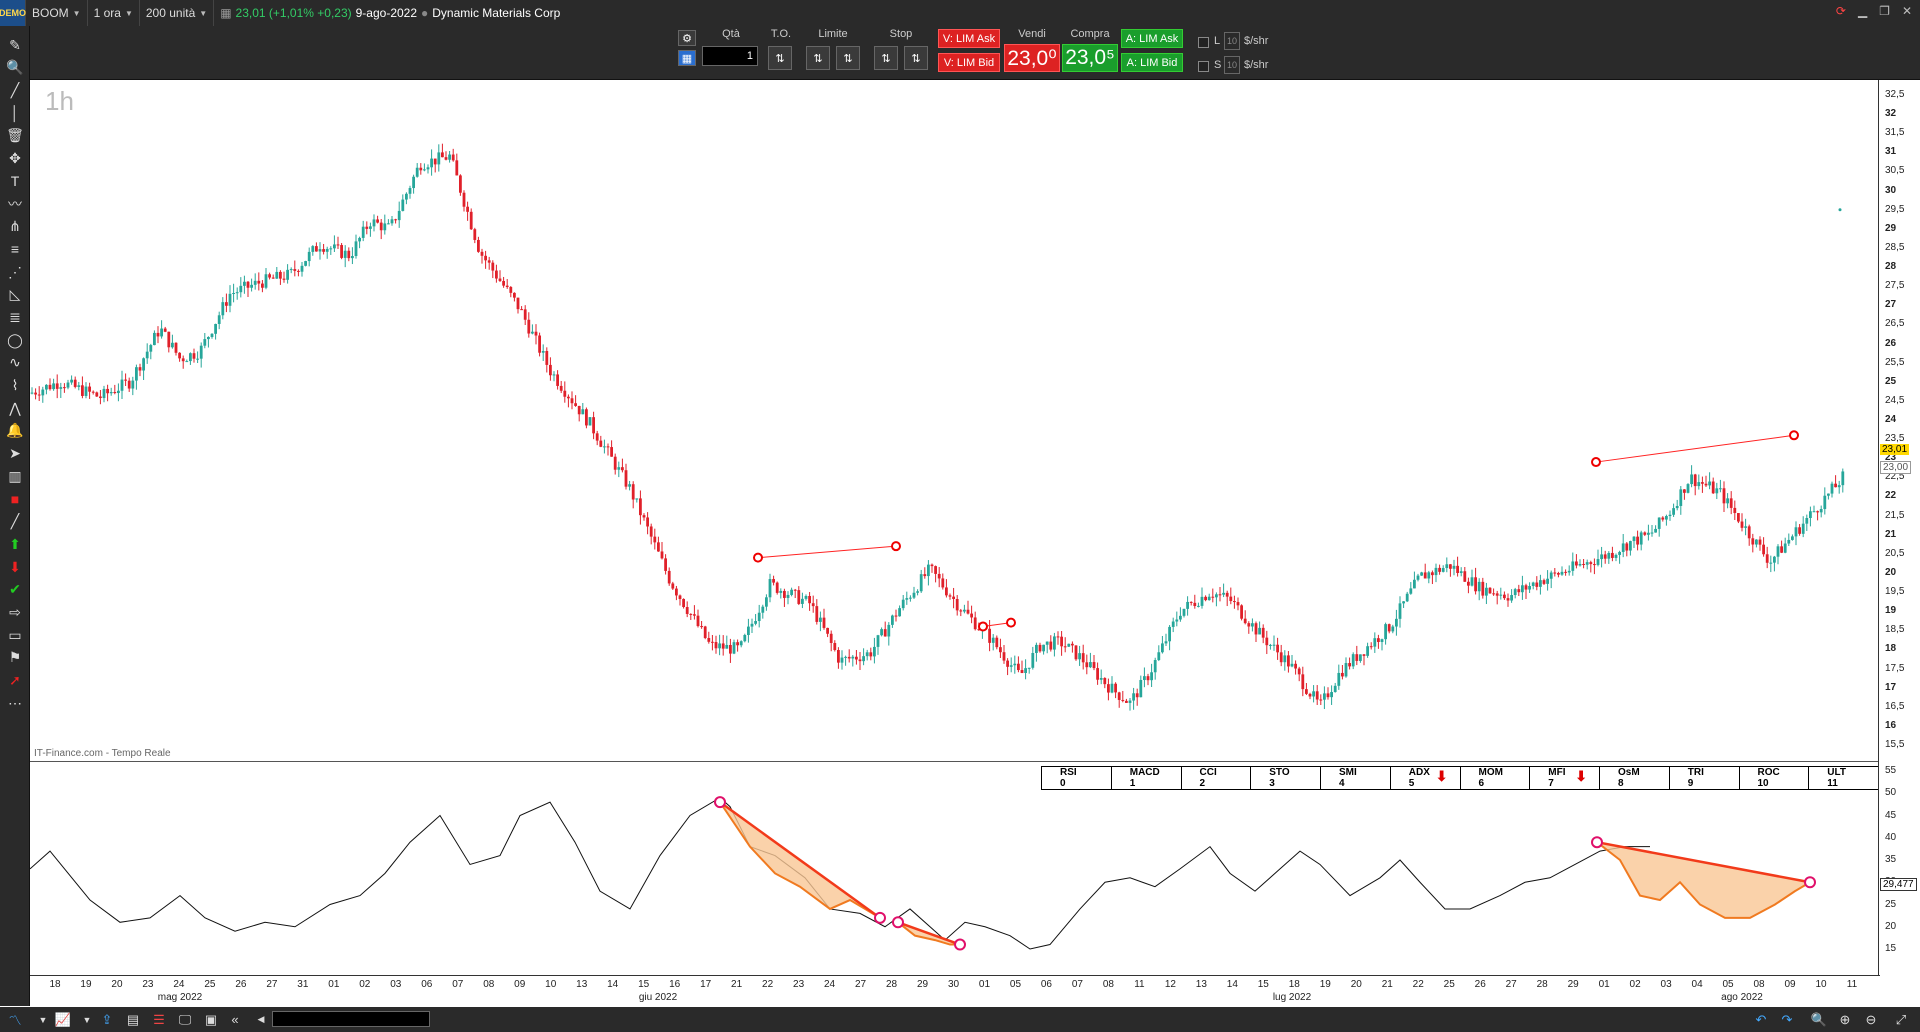  Describe the element at coordinates (780, 58) in the screenshot. I see `to-order-button: ⇅` at that location.